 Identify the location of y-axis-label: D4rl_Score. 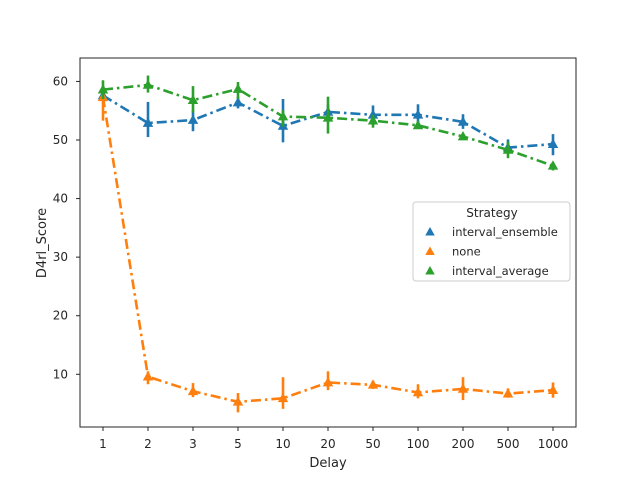
(42, 243).